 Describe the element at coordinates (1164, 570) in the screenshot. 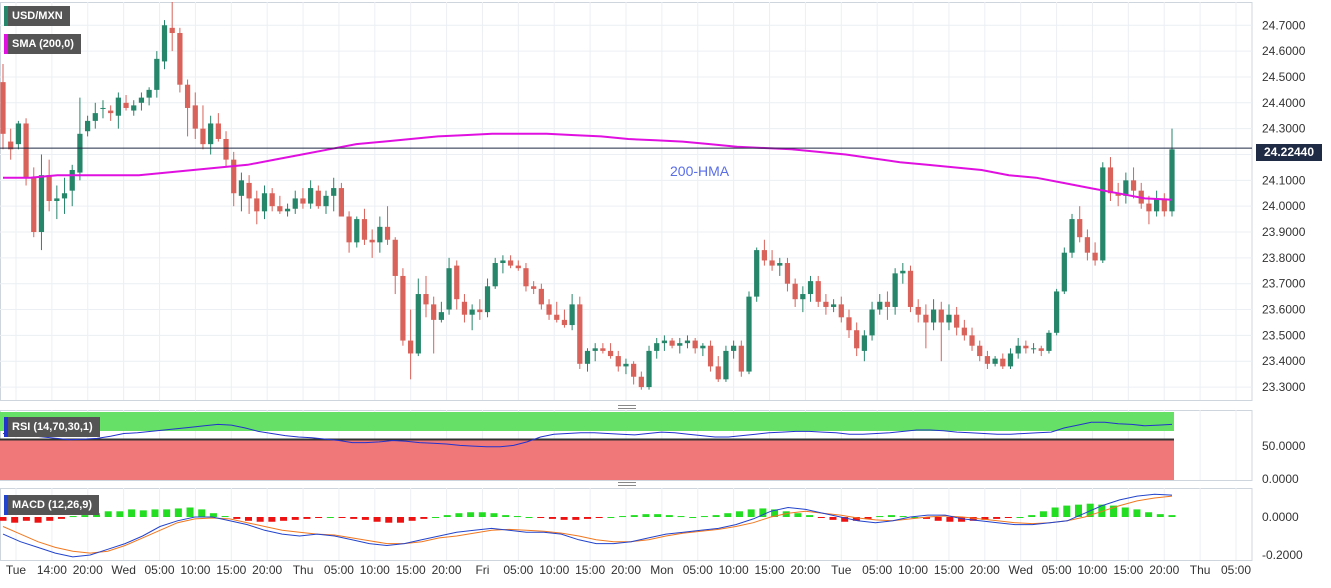

I see `x-tick-label: 20:00` at that location.